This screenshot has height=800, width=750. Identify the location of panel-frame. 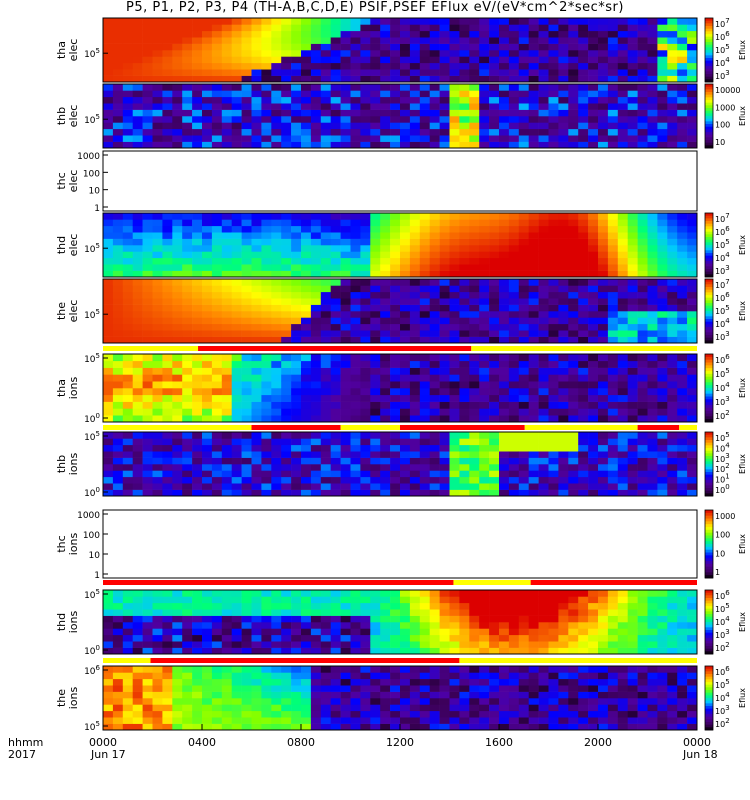
(400, 622).